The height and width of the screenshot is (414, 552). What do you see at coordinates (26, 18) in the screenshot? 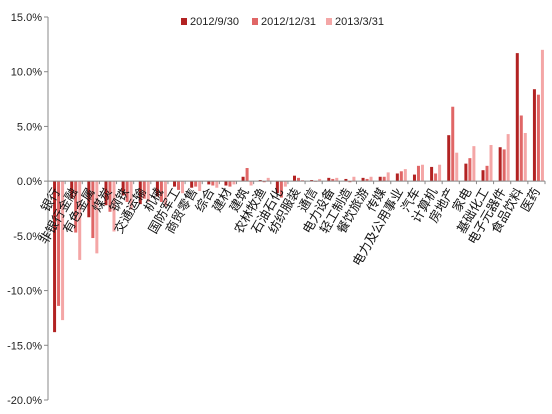
I see `y-tick-label: 15.0%` at bounding box center [26, 18].